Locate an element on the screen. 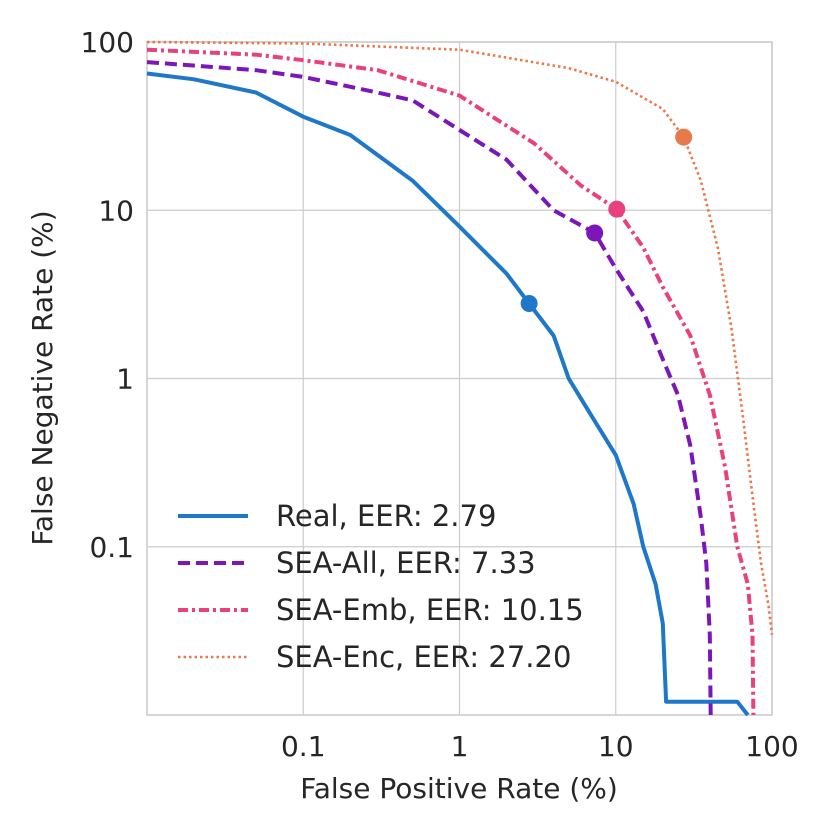 The height and width of the screenshot is (830, 830). x-axis-label: False Positive Rate (%) is located at coordinates (459, 788).